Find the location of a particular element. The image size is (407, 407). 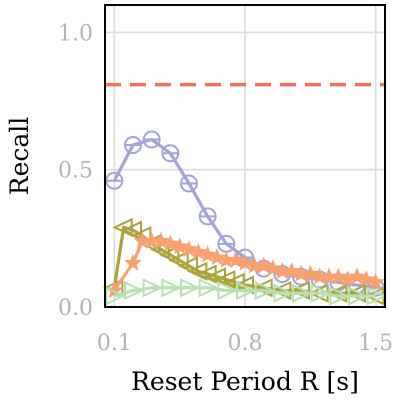

y-tick-label: 1.0 is located at coordinates (75, 33).